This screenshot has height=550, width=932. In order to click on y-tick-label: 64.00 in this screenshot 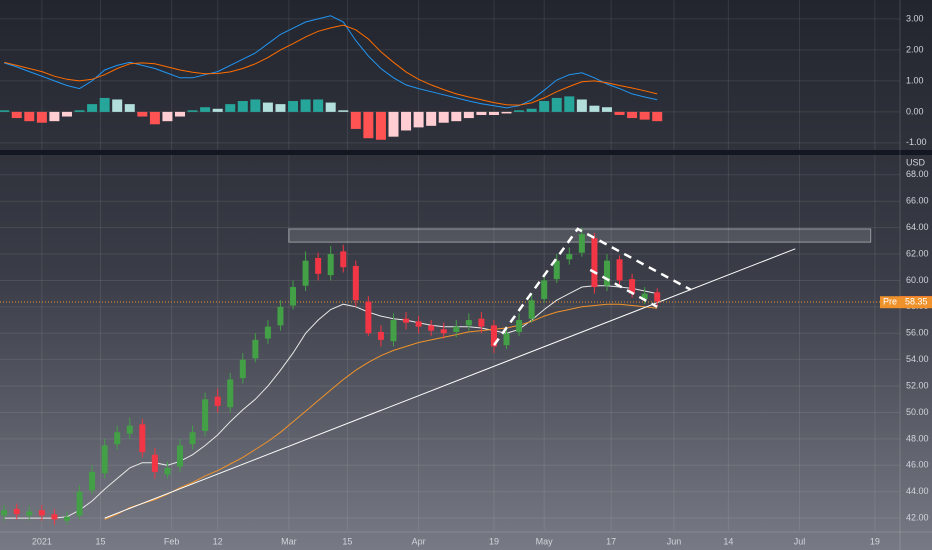, I will do `click(917, 227)`.